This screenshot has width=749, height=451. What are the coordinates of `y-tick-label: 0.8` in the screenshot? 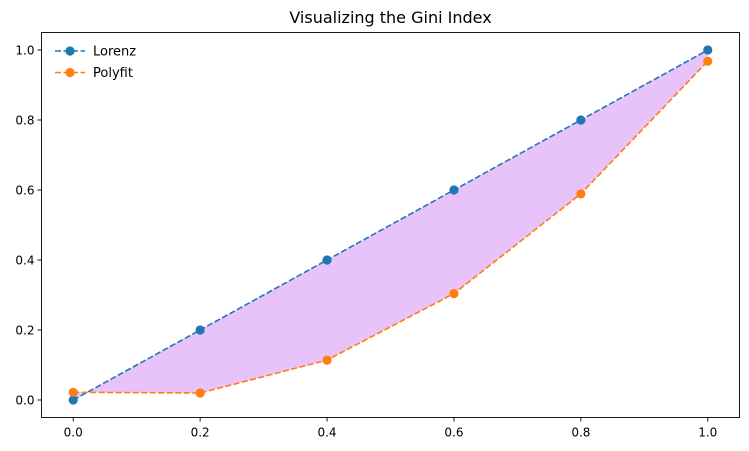 It's located at (24, 121).